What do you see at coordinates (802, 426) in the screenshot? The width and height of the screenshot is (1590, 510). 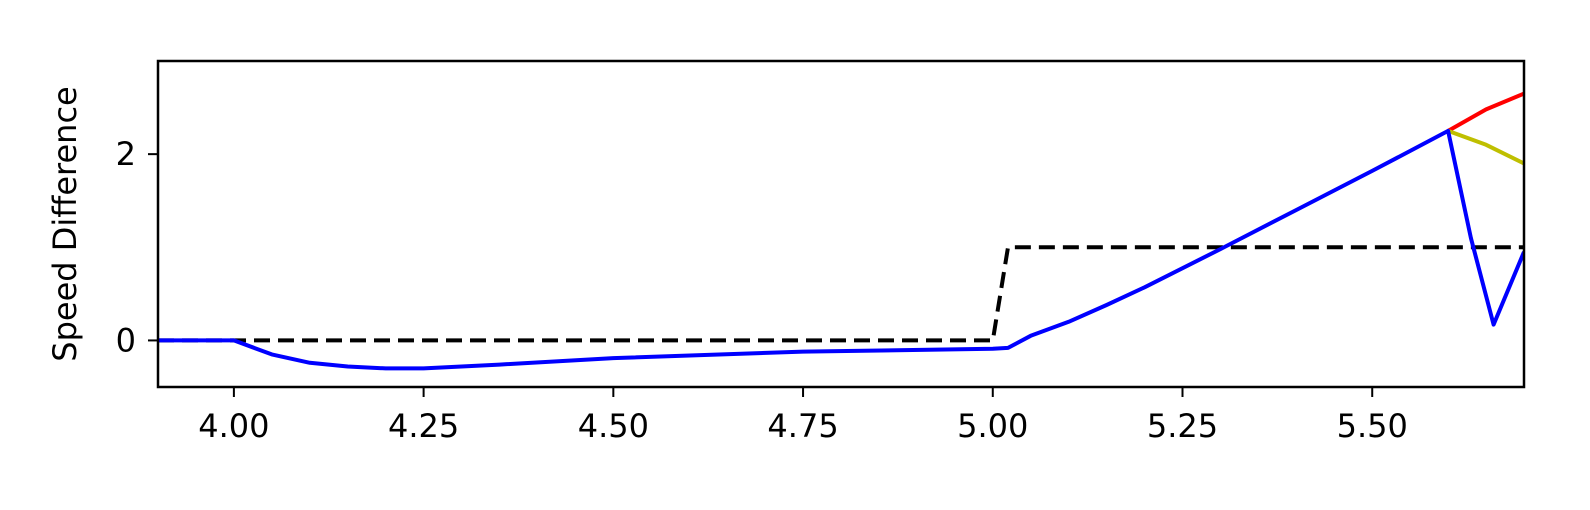 I see `x-tick-label: 4.75` at bounding box center [802, 426].